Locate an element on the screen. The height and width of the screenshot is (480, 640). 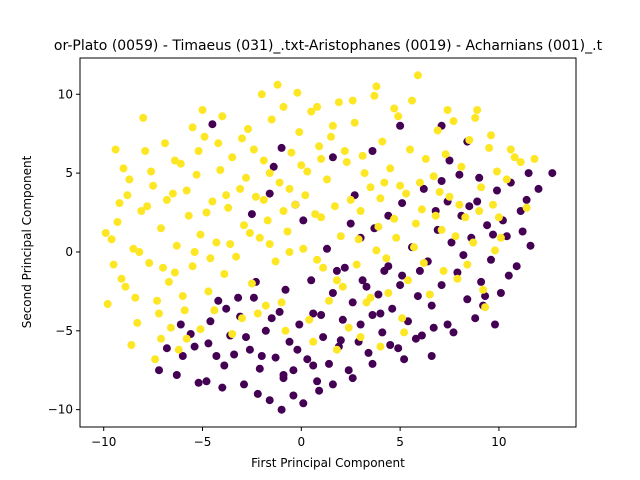
y-tick-label: −5 is located at coordinates (64, 331).